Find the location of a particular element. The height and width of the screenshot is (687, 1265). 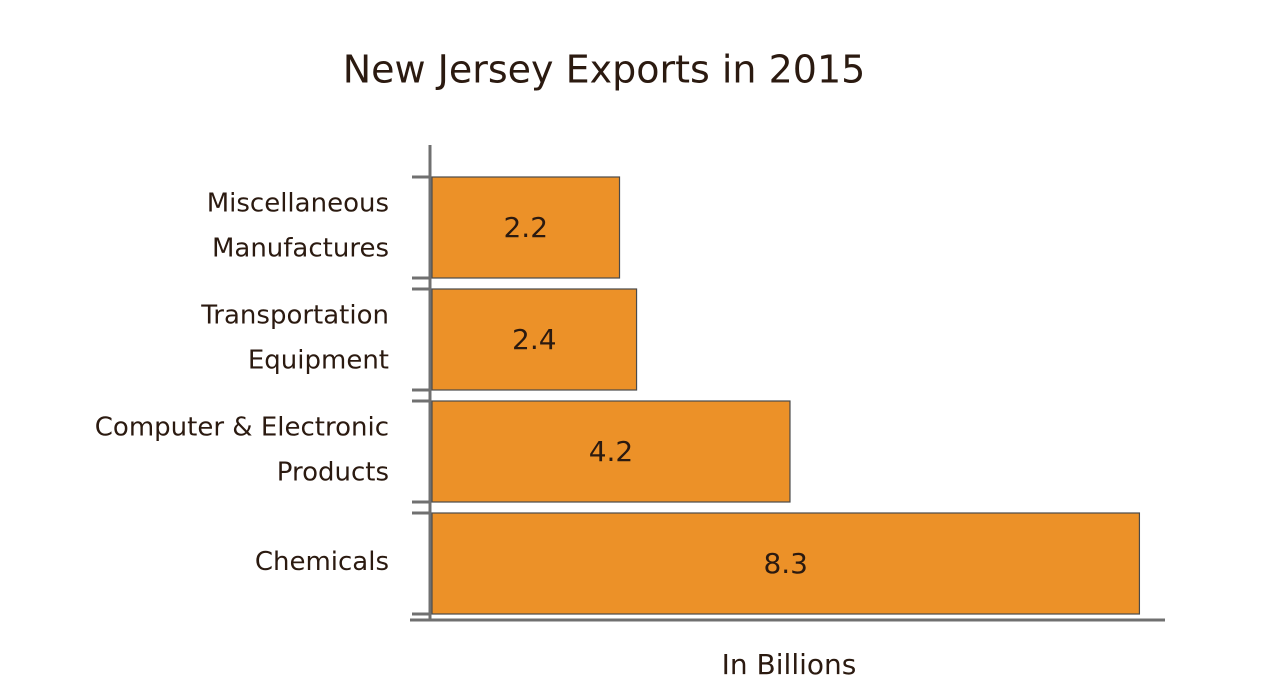

y-tick-label: Transportation Equipment is located at coordinates (294, 337).